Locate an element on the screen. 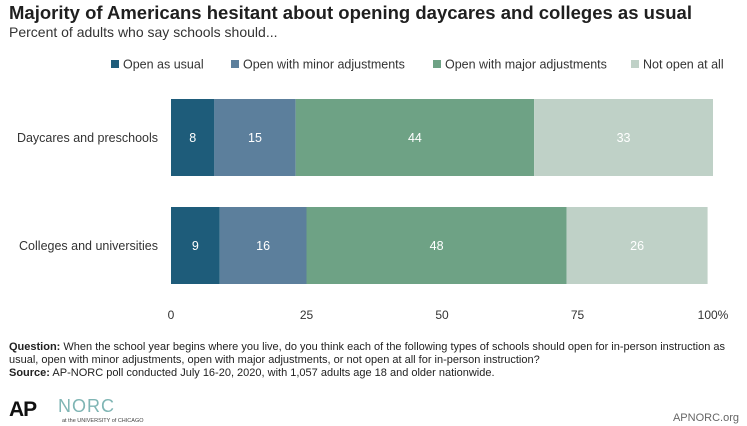 The height and width of the screenshot is (426, 747). legend-item-not-open-at-all: Not open at all is located at coordinates (677, 65).